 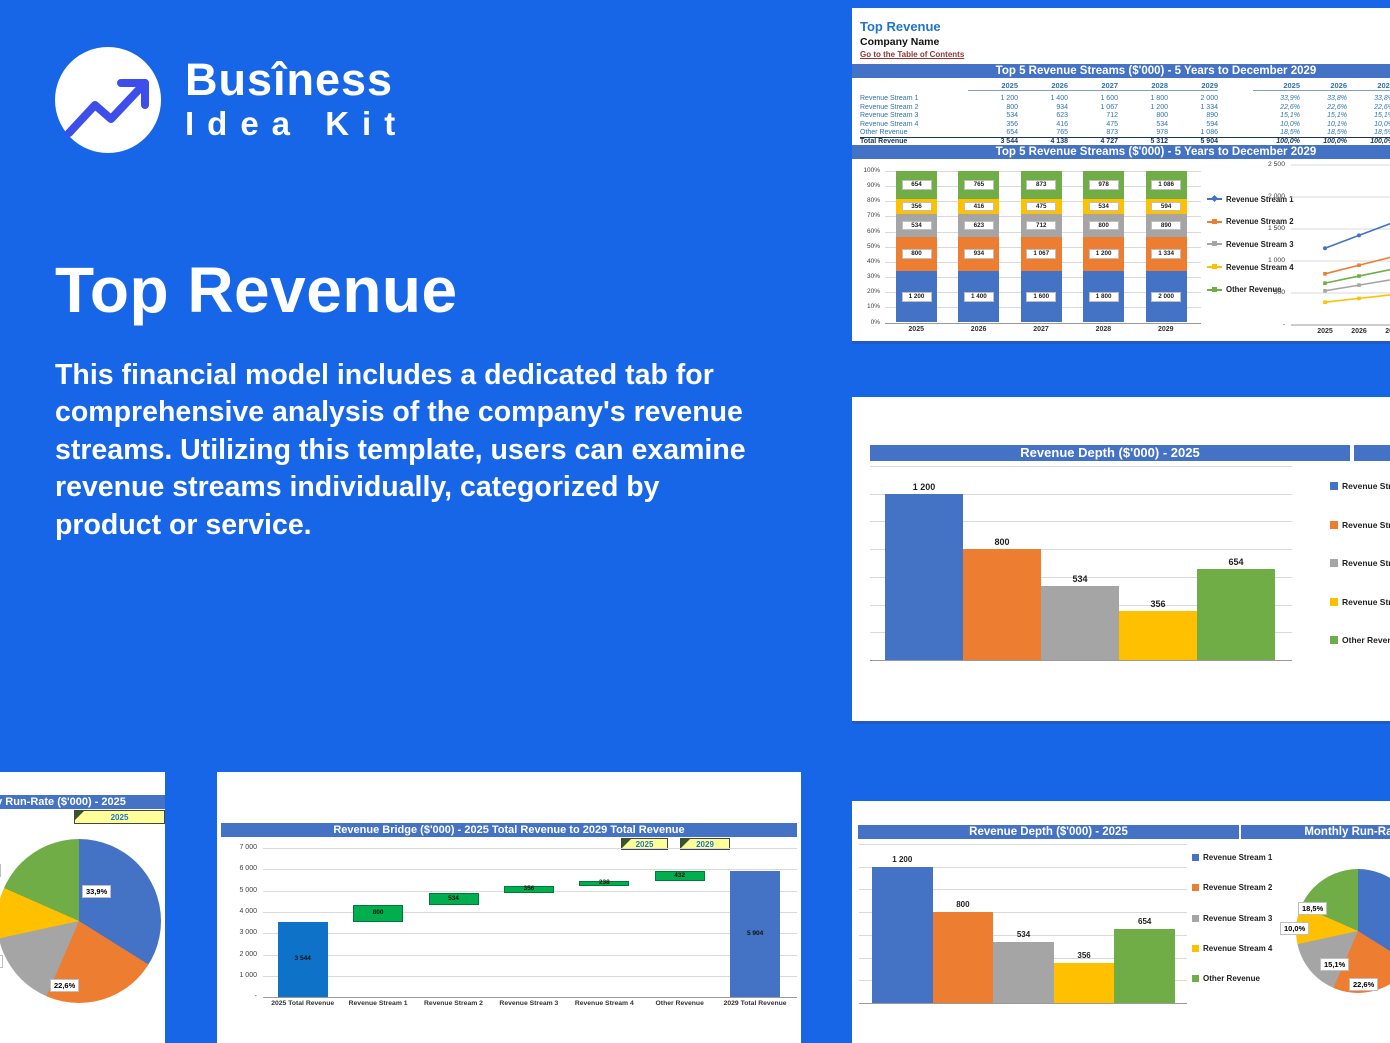 I want to click on table-row-label: Revenue Stream 3, so click(x=889, y=116).